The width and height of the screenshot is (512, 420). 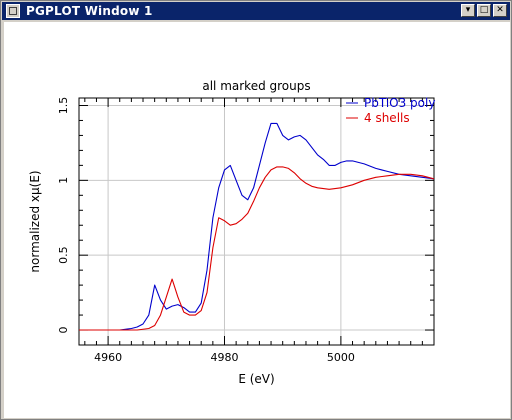 I want to click on window-controls: ▾ □ ✕, so click(x=484, y=10).